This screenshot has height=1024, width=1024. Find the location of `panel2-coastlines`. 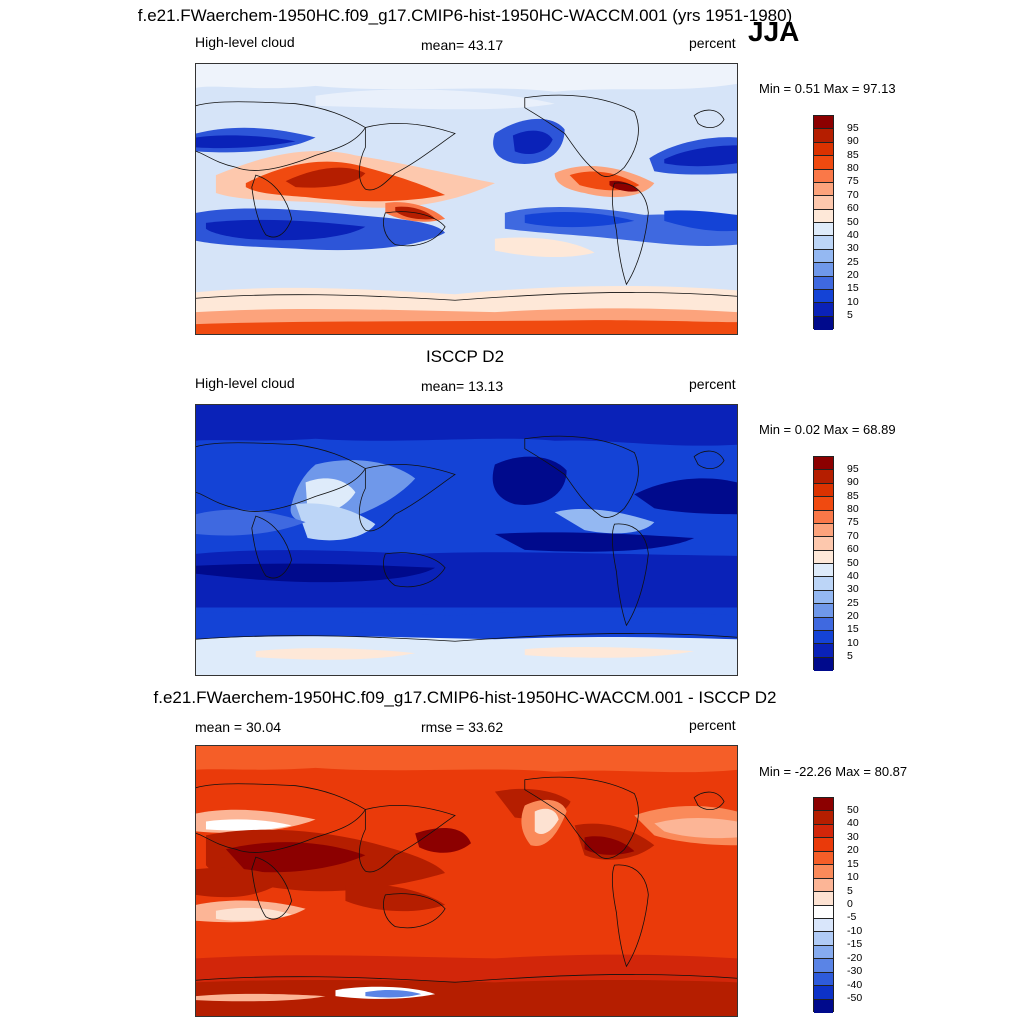

panel2-coastlines is located at coordinates (466, 538).